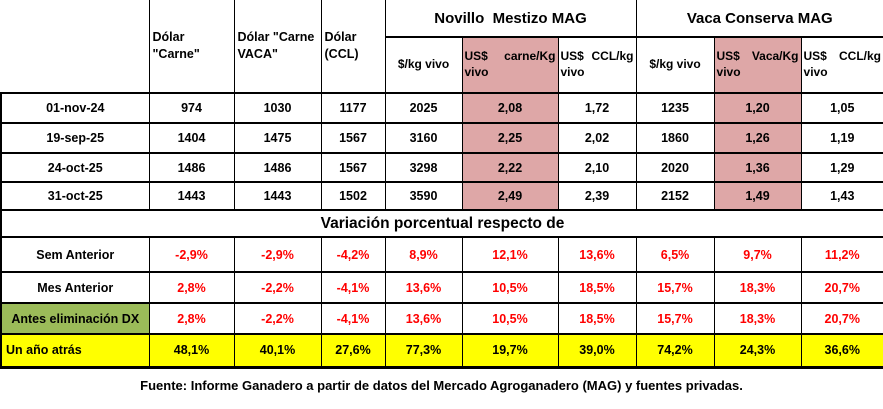  Describe the element at coordinates (510, 196) in the screenshot. I see `price-cell: 2,49` at that location.